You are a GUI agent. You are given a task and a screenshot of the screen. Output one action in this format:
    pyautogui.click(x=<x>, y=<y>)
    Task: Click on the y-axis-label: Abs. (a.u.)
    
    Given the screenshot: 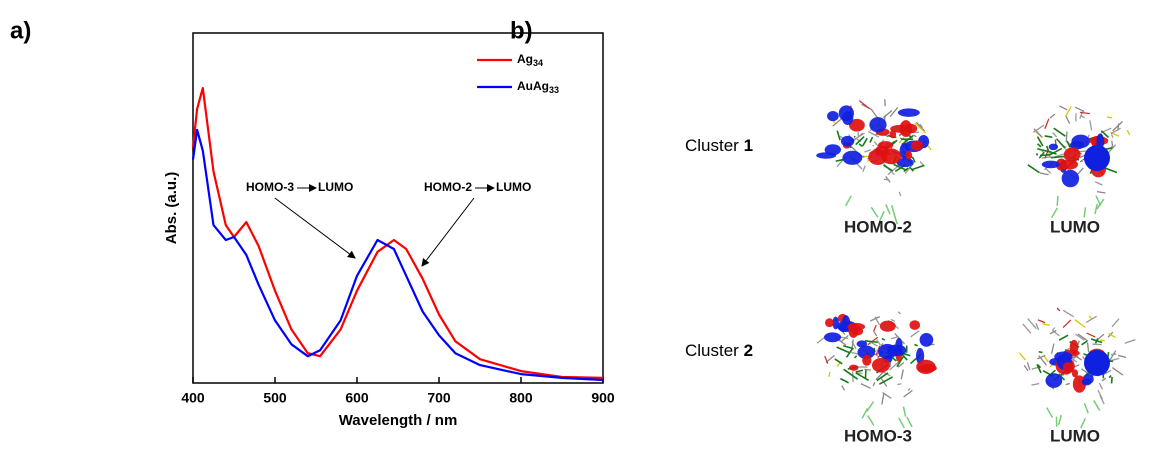 What is the action you would take?
    pyautogui.click(x=171, y=208)
    